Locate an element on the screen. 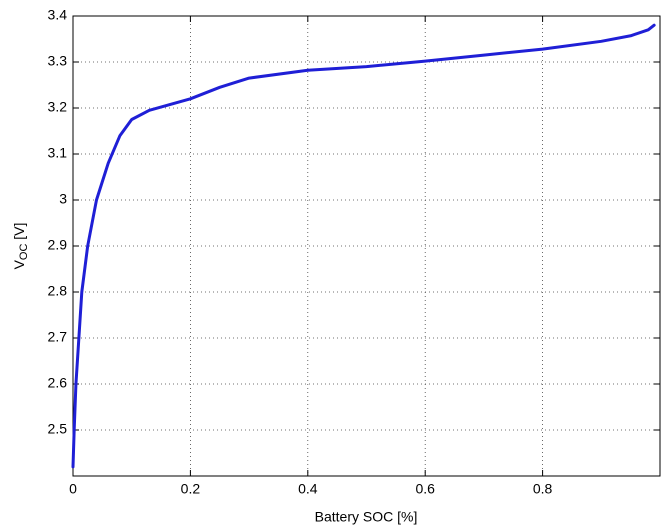  y-axis-label: VOC [V] is located at coordinates (20, 246).